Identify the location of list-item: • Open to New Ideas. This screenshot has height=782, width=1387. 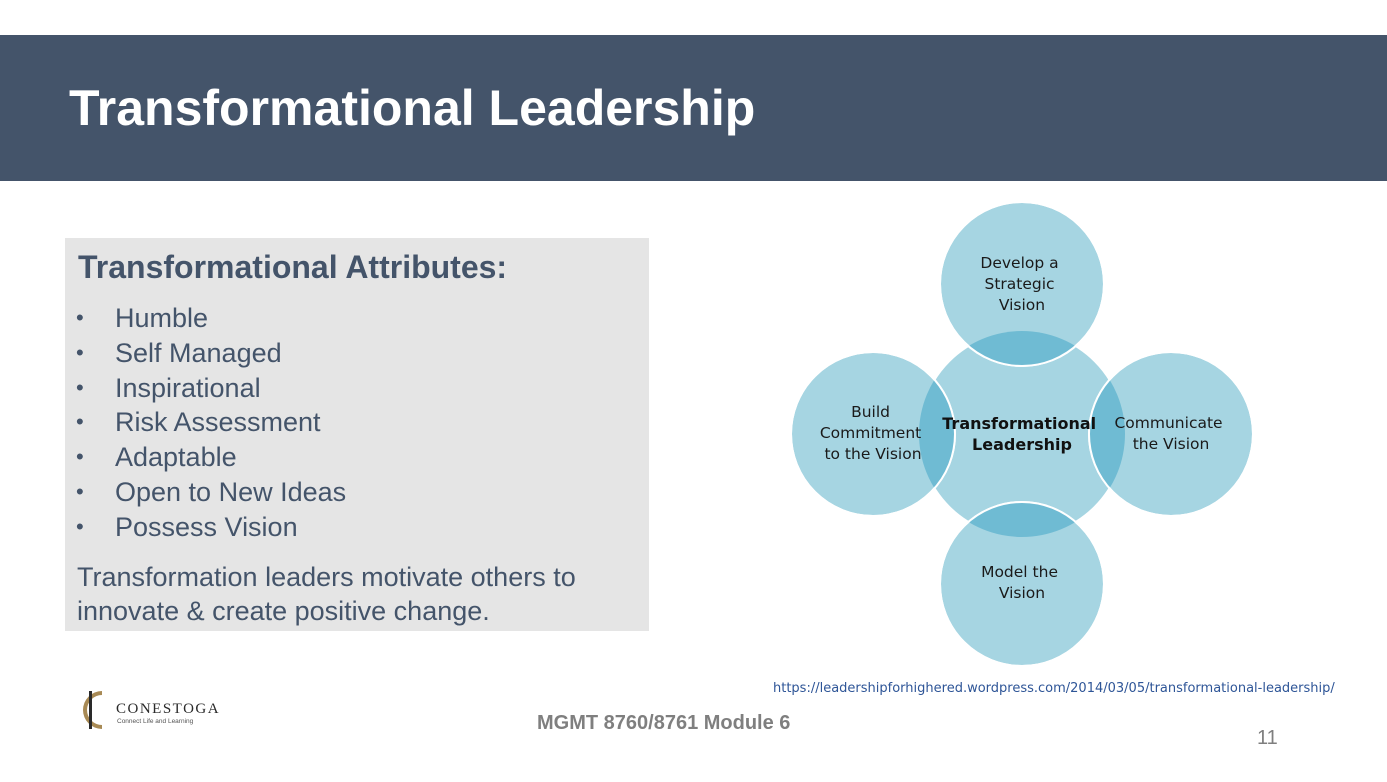
(211, 492).